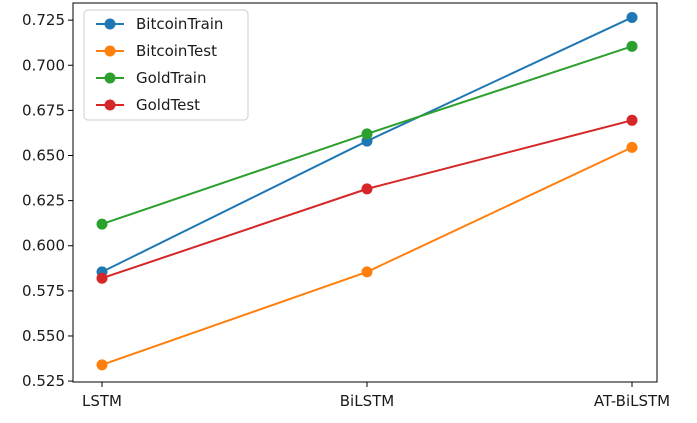 The image size is (697, 423). Describe the element at coordinates (43, 65) in the screenshot. I see `y-tick-label: 0.700` at that location.